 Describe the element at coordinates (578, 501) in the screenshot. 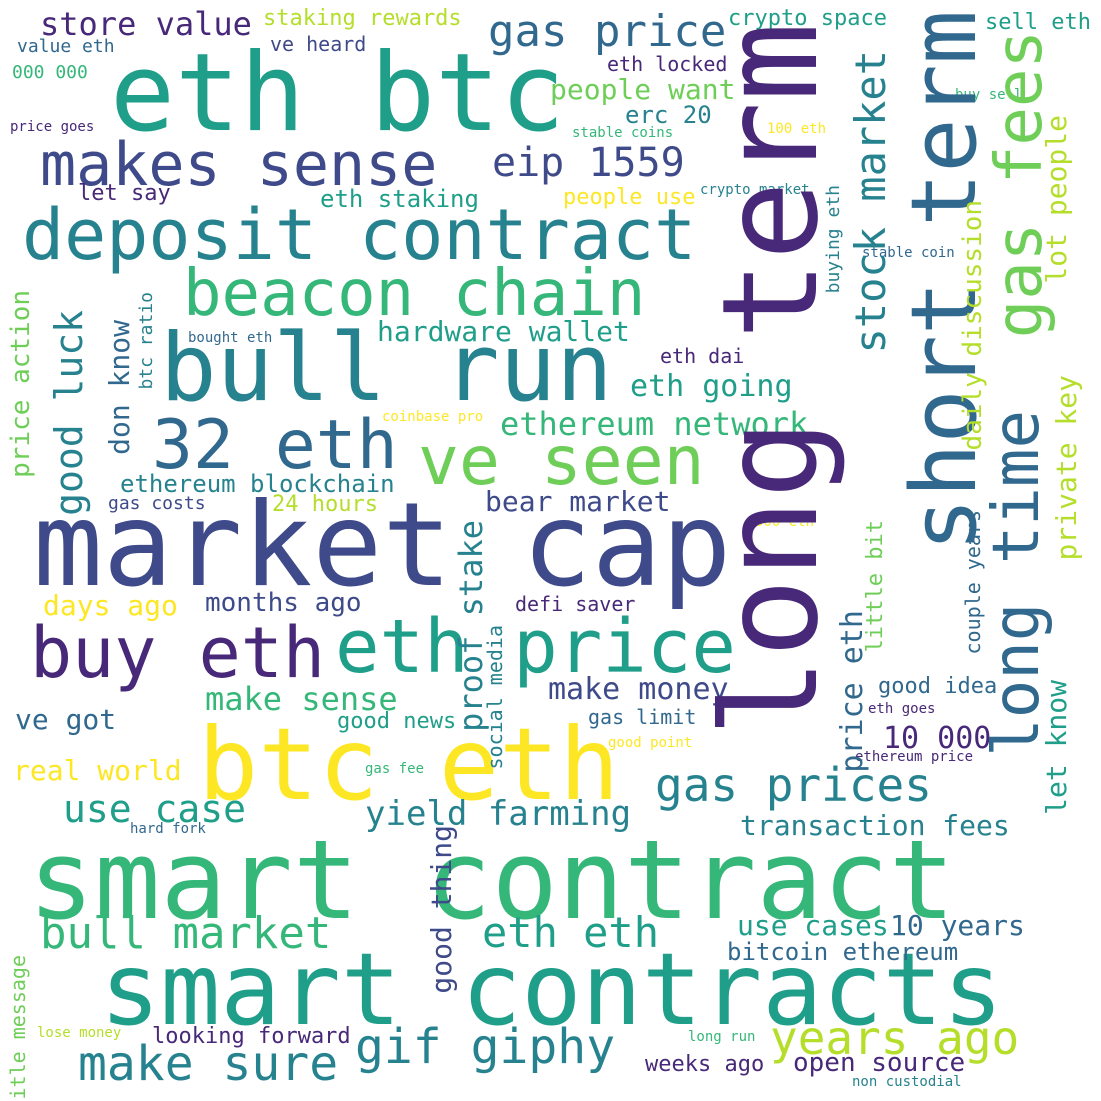

I see `word-bear-market: bear market` at that location.